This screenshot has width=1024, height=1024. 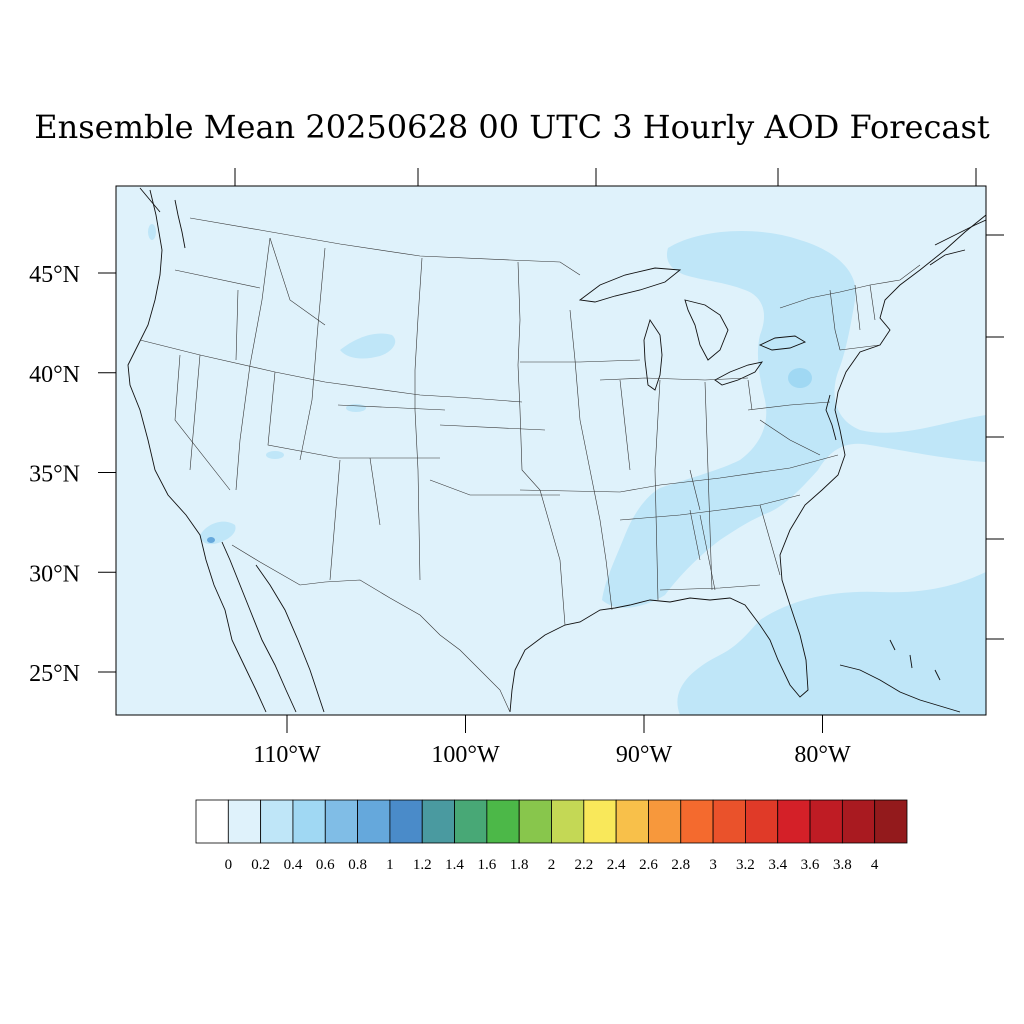 I want to click on latitude-axis: 45°N 40°N 35°N 30°N 25°N, so click(x=72, y=474).